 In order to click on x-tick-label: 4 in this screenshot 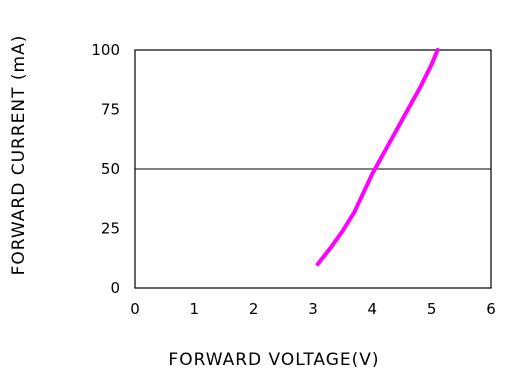, I will do `click(373, 309)`.